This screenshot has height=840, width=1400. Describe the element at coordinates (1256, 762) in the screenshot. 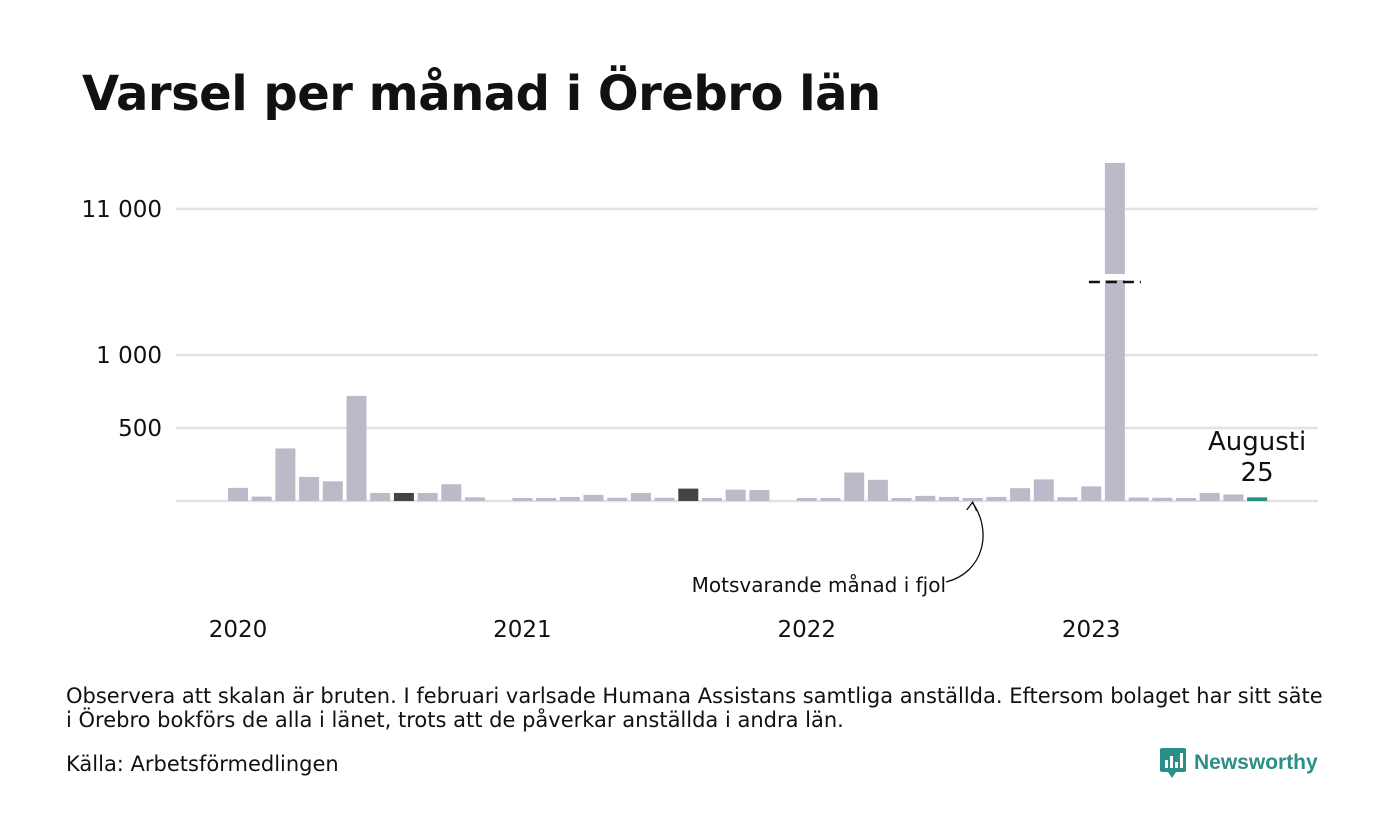

I see `brand-name: Newsworthy` at that location.